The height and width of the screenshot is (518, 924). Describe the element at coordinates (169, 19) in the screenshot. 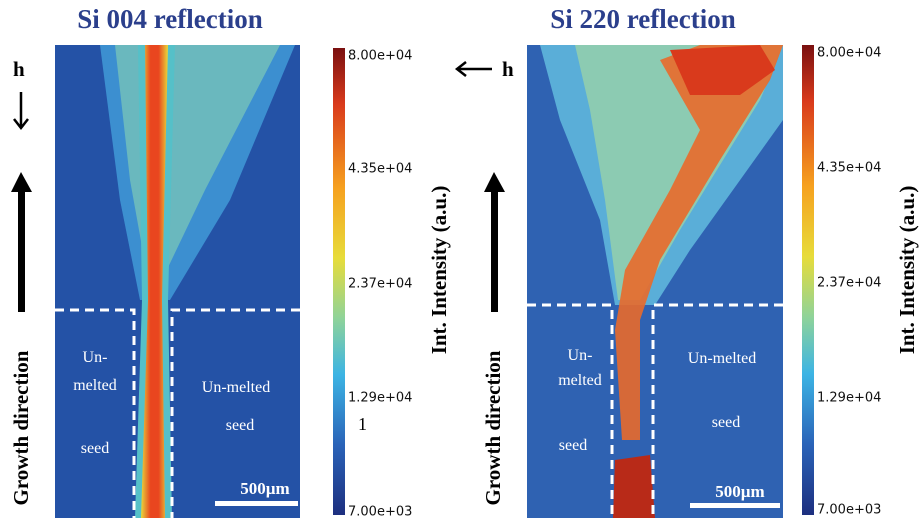

I see `panel-title: Si 004 reflection` at that location.